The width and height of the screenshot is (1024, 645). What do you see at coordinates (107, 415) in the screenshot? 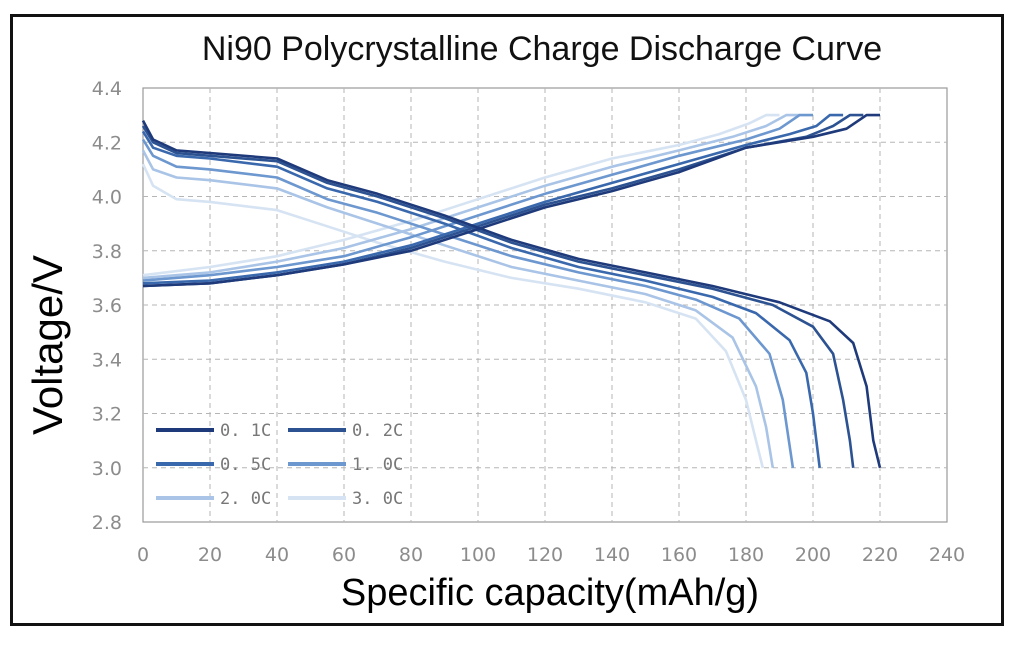
I see `y-tick-label: 3.2` at bounding box center [107, 415].